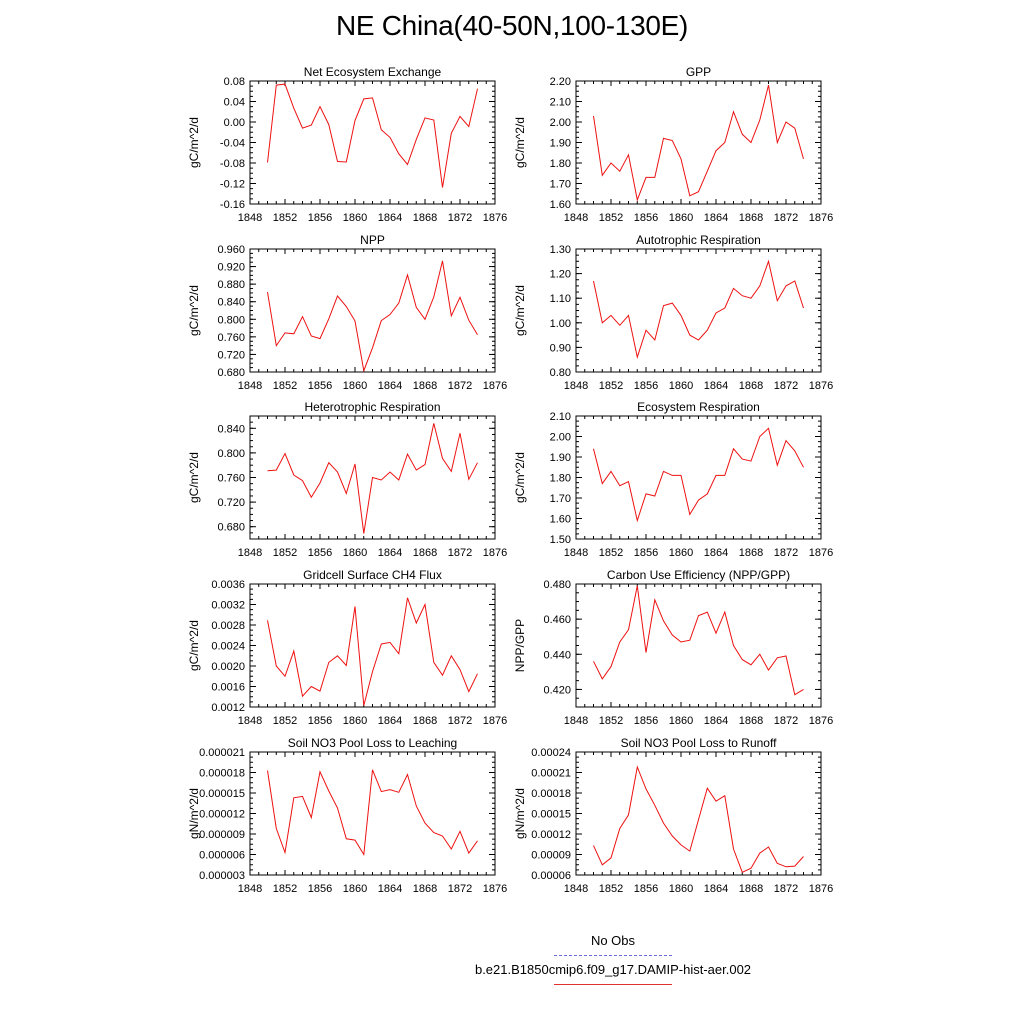 The image size is (1024, 1024). Describe the element at coordinates (560, 479) in the screenshot. I see `y-tick-label: 1.80` at that location.